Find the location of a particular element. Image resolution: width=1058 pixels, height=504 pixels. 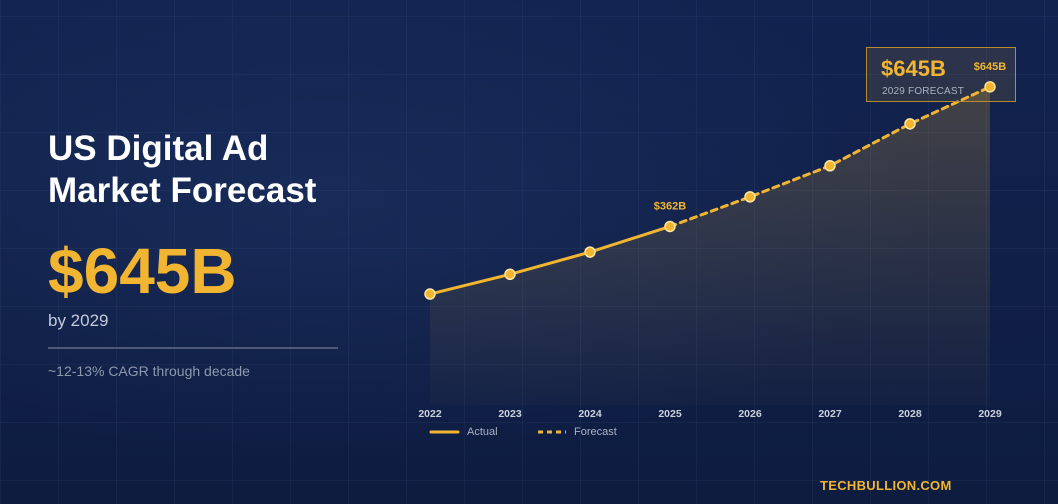

data-point-2024 is located at coordinates (590, 252).